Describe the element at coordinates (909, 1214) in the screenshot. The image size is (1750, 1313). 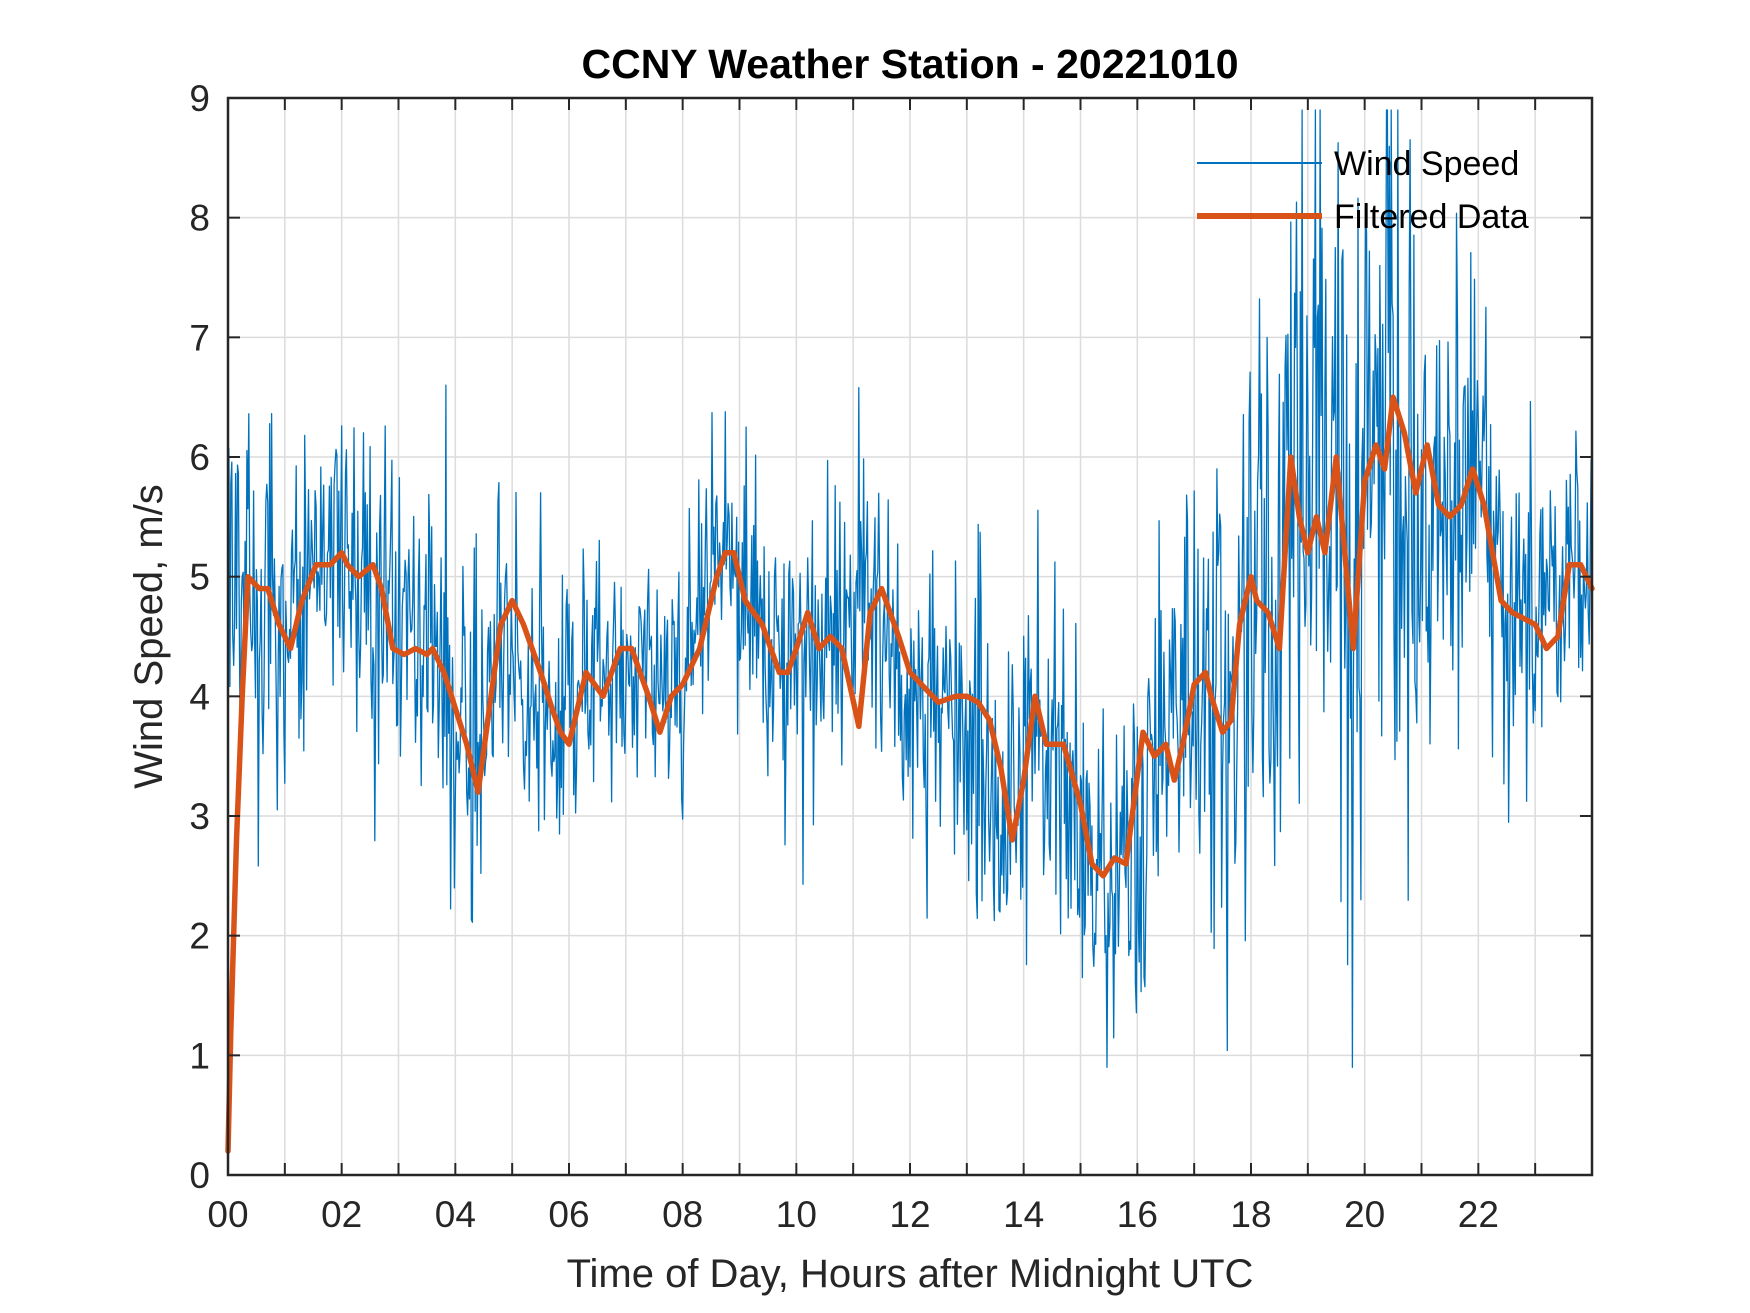
I see `x-tick-label: 12` at that location.